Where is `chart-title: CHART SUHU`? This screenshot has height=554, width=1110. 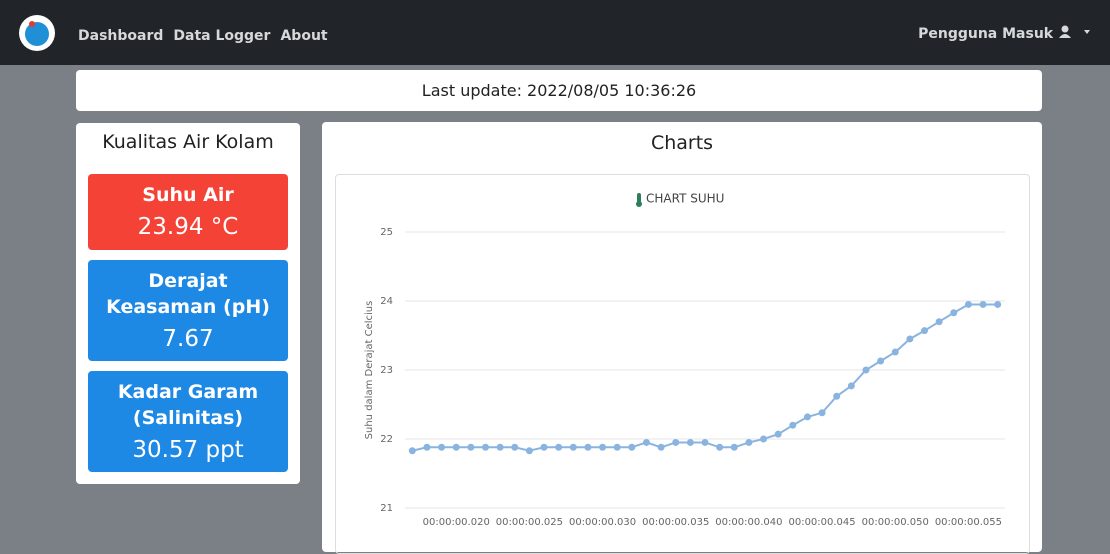
chart-title: CHART SUHU is located at coordinates (685, 199).